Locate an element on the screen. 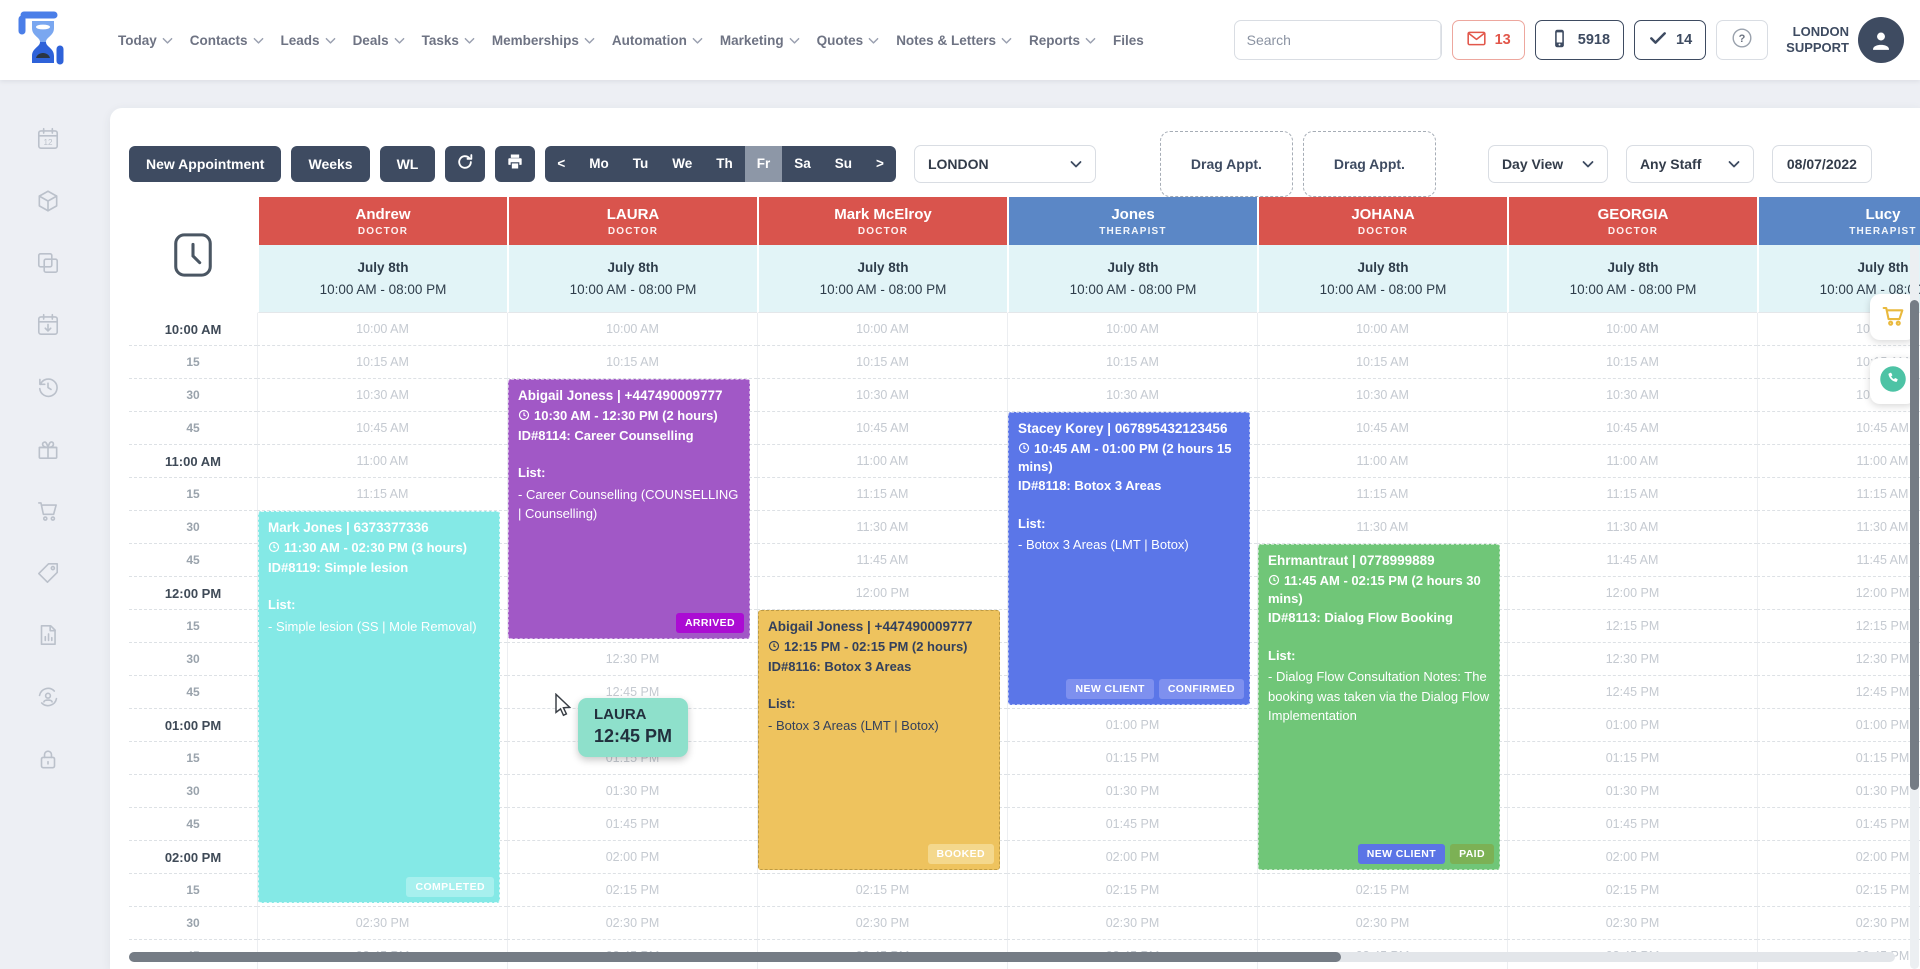 This screenshot has height=969, width=1920. nav-item-leads: Leads is located at coordinates (308, 40).